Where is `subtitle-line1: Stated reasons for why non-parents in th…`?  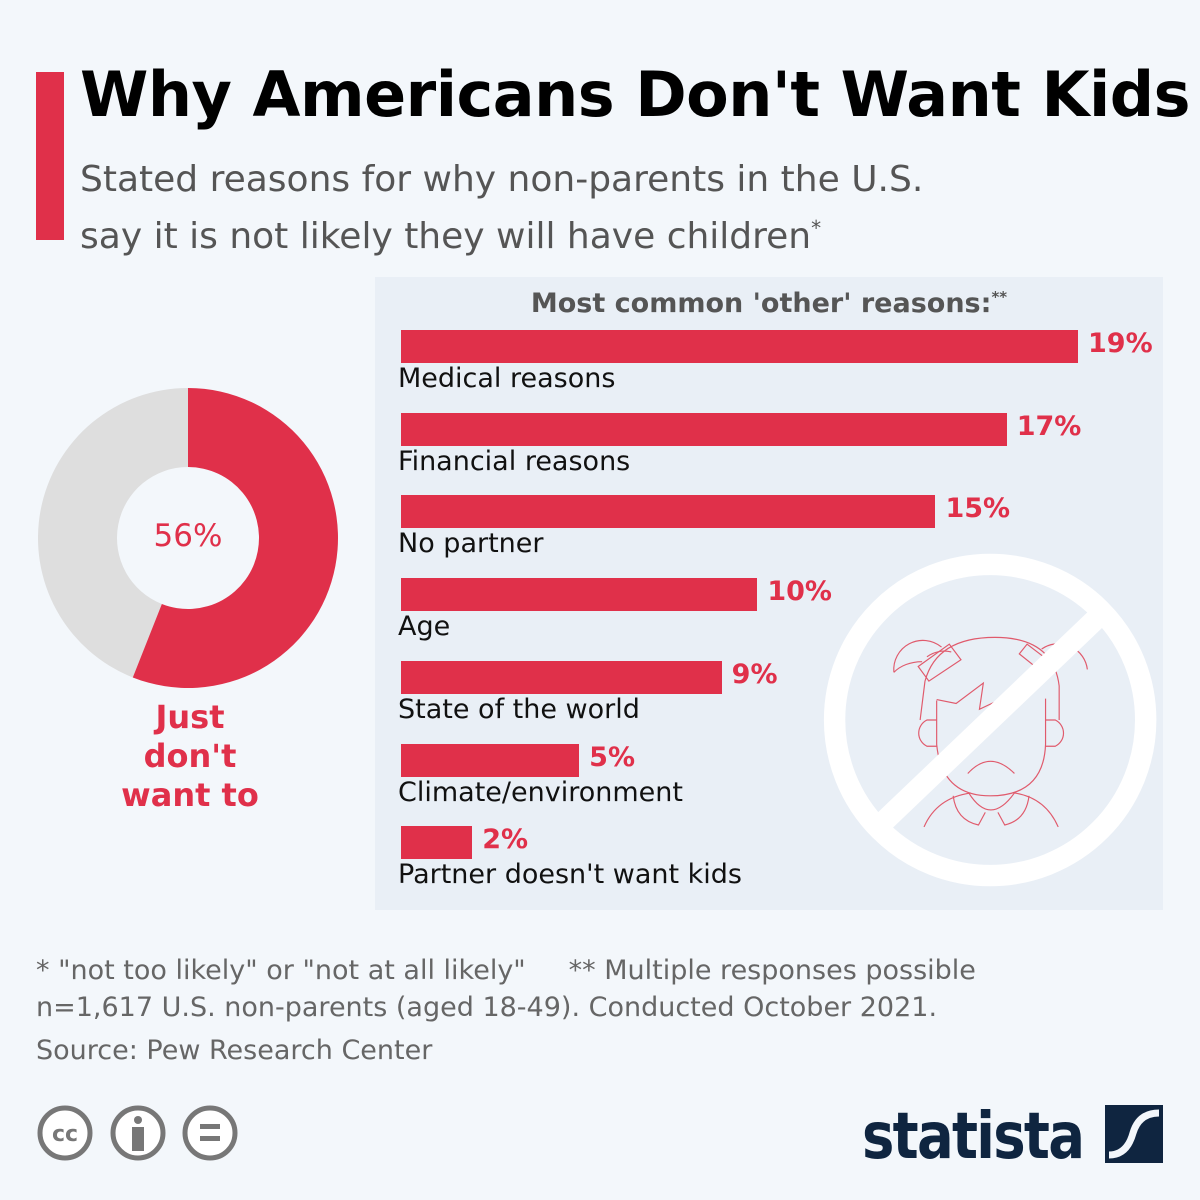
subtitle-line1: Stated reasons for why non-parents in th… is located at coordinates (502, 179).